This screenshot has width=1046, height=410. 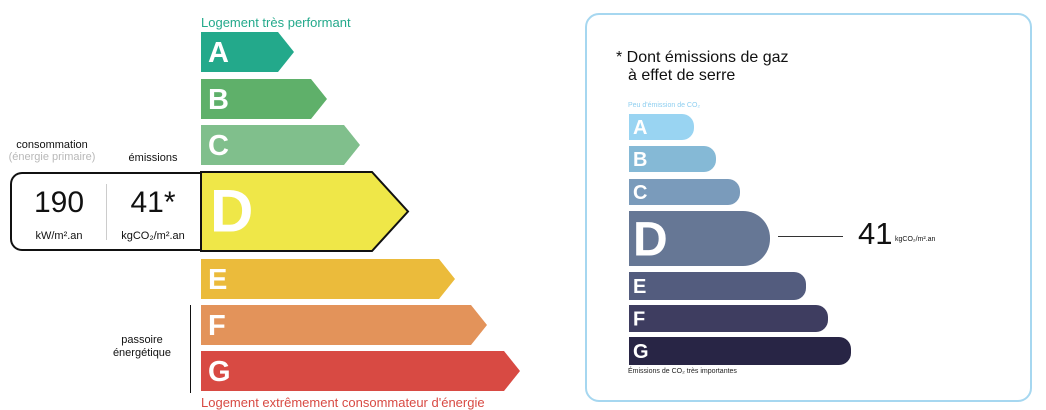 I want to click on ges-class-letter-F: F, so click(x=639, y=320).